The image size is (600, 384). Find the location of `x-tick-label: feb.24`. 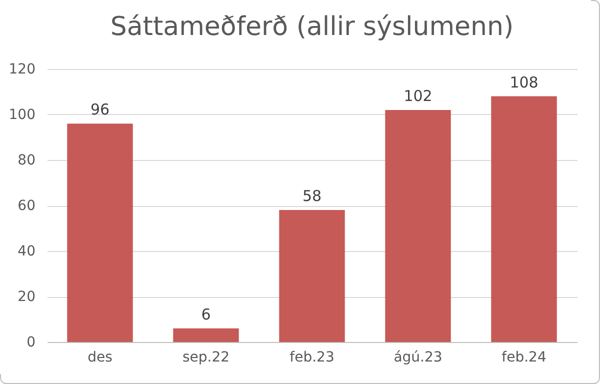

x-tick-label: feb.24 is located at coordinates (524, 358).